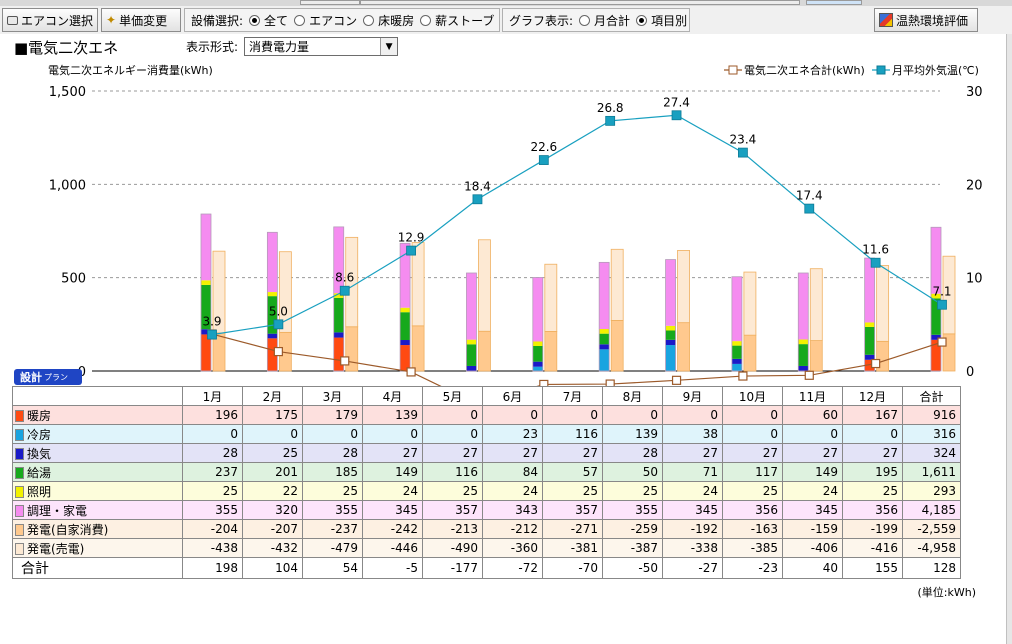  I want to click on table-cell: 343, so click(512, 510).